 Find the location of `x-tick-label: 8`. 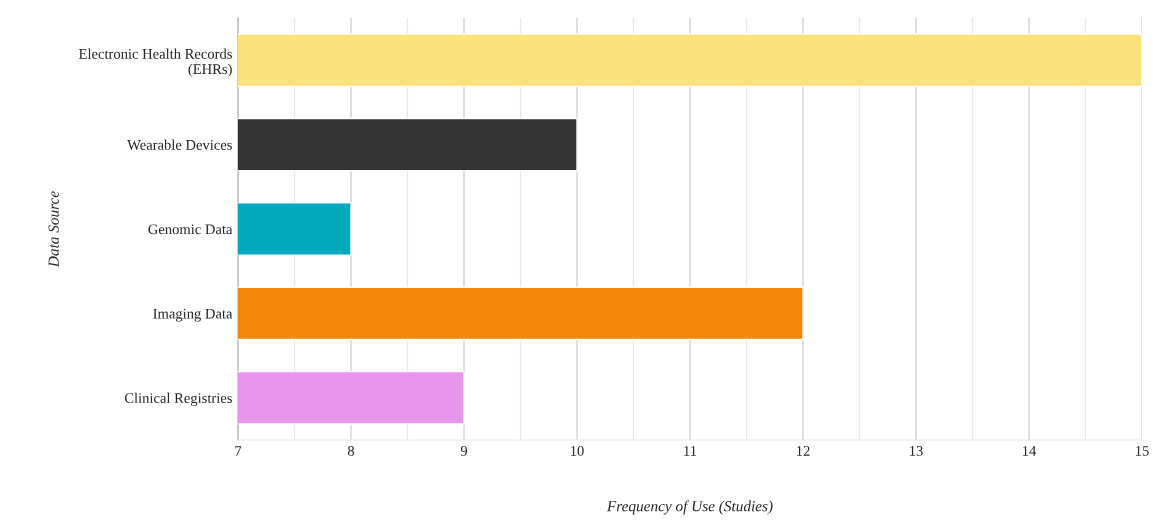

x-tick-label: 8 is located at coordinates (351, 450).